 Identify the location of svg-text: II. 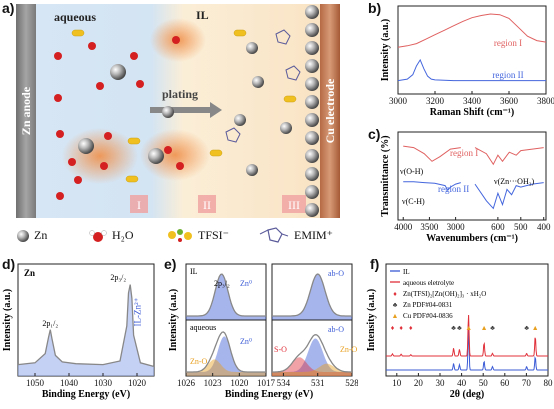
(207, 205).